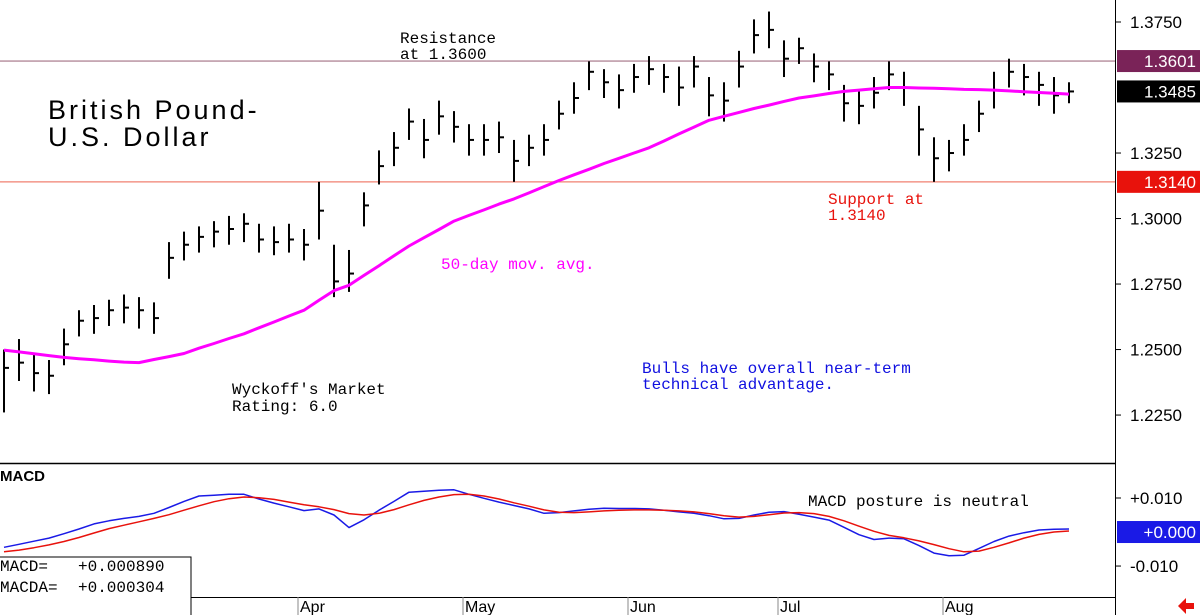  What do you see at coordinates (918, 502) in the screenshot?
I see `annotation: MACD posture is neutral` at bounding box center [918, 502].